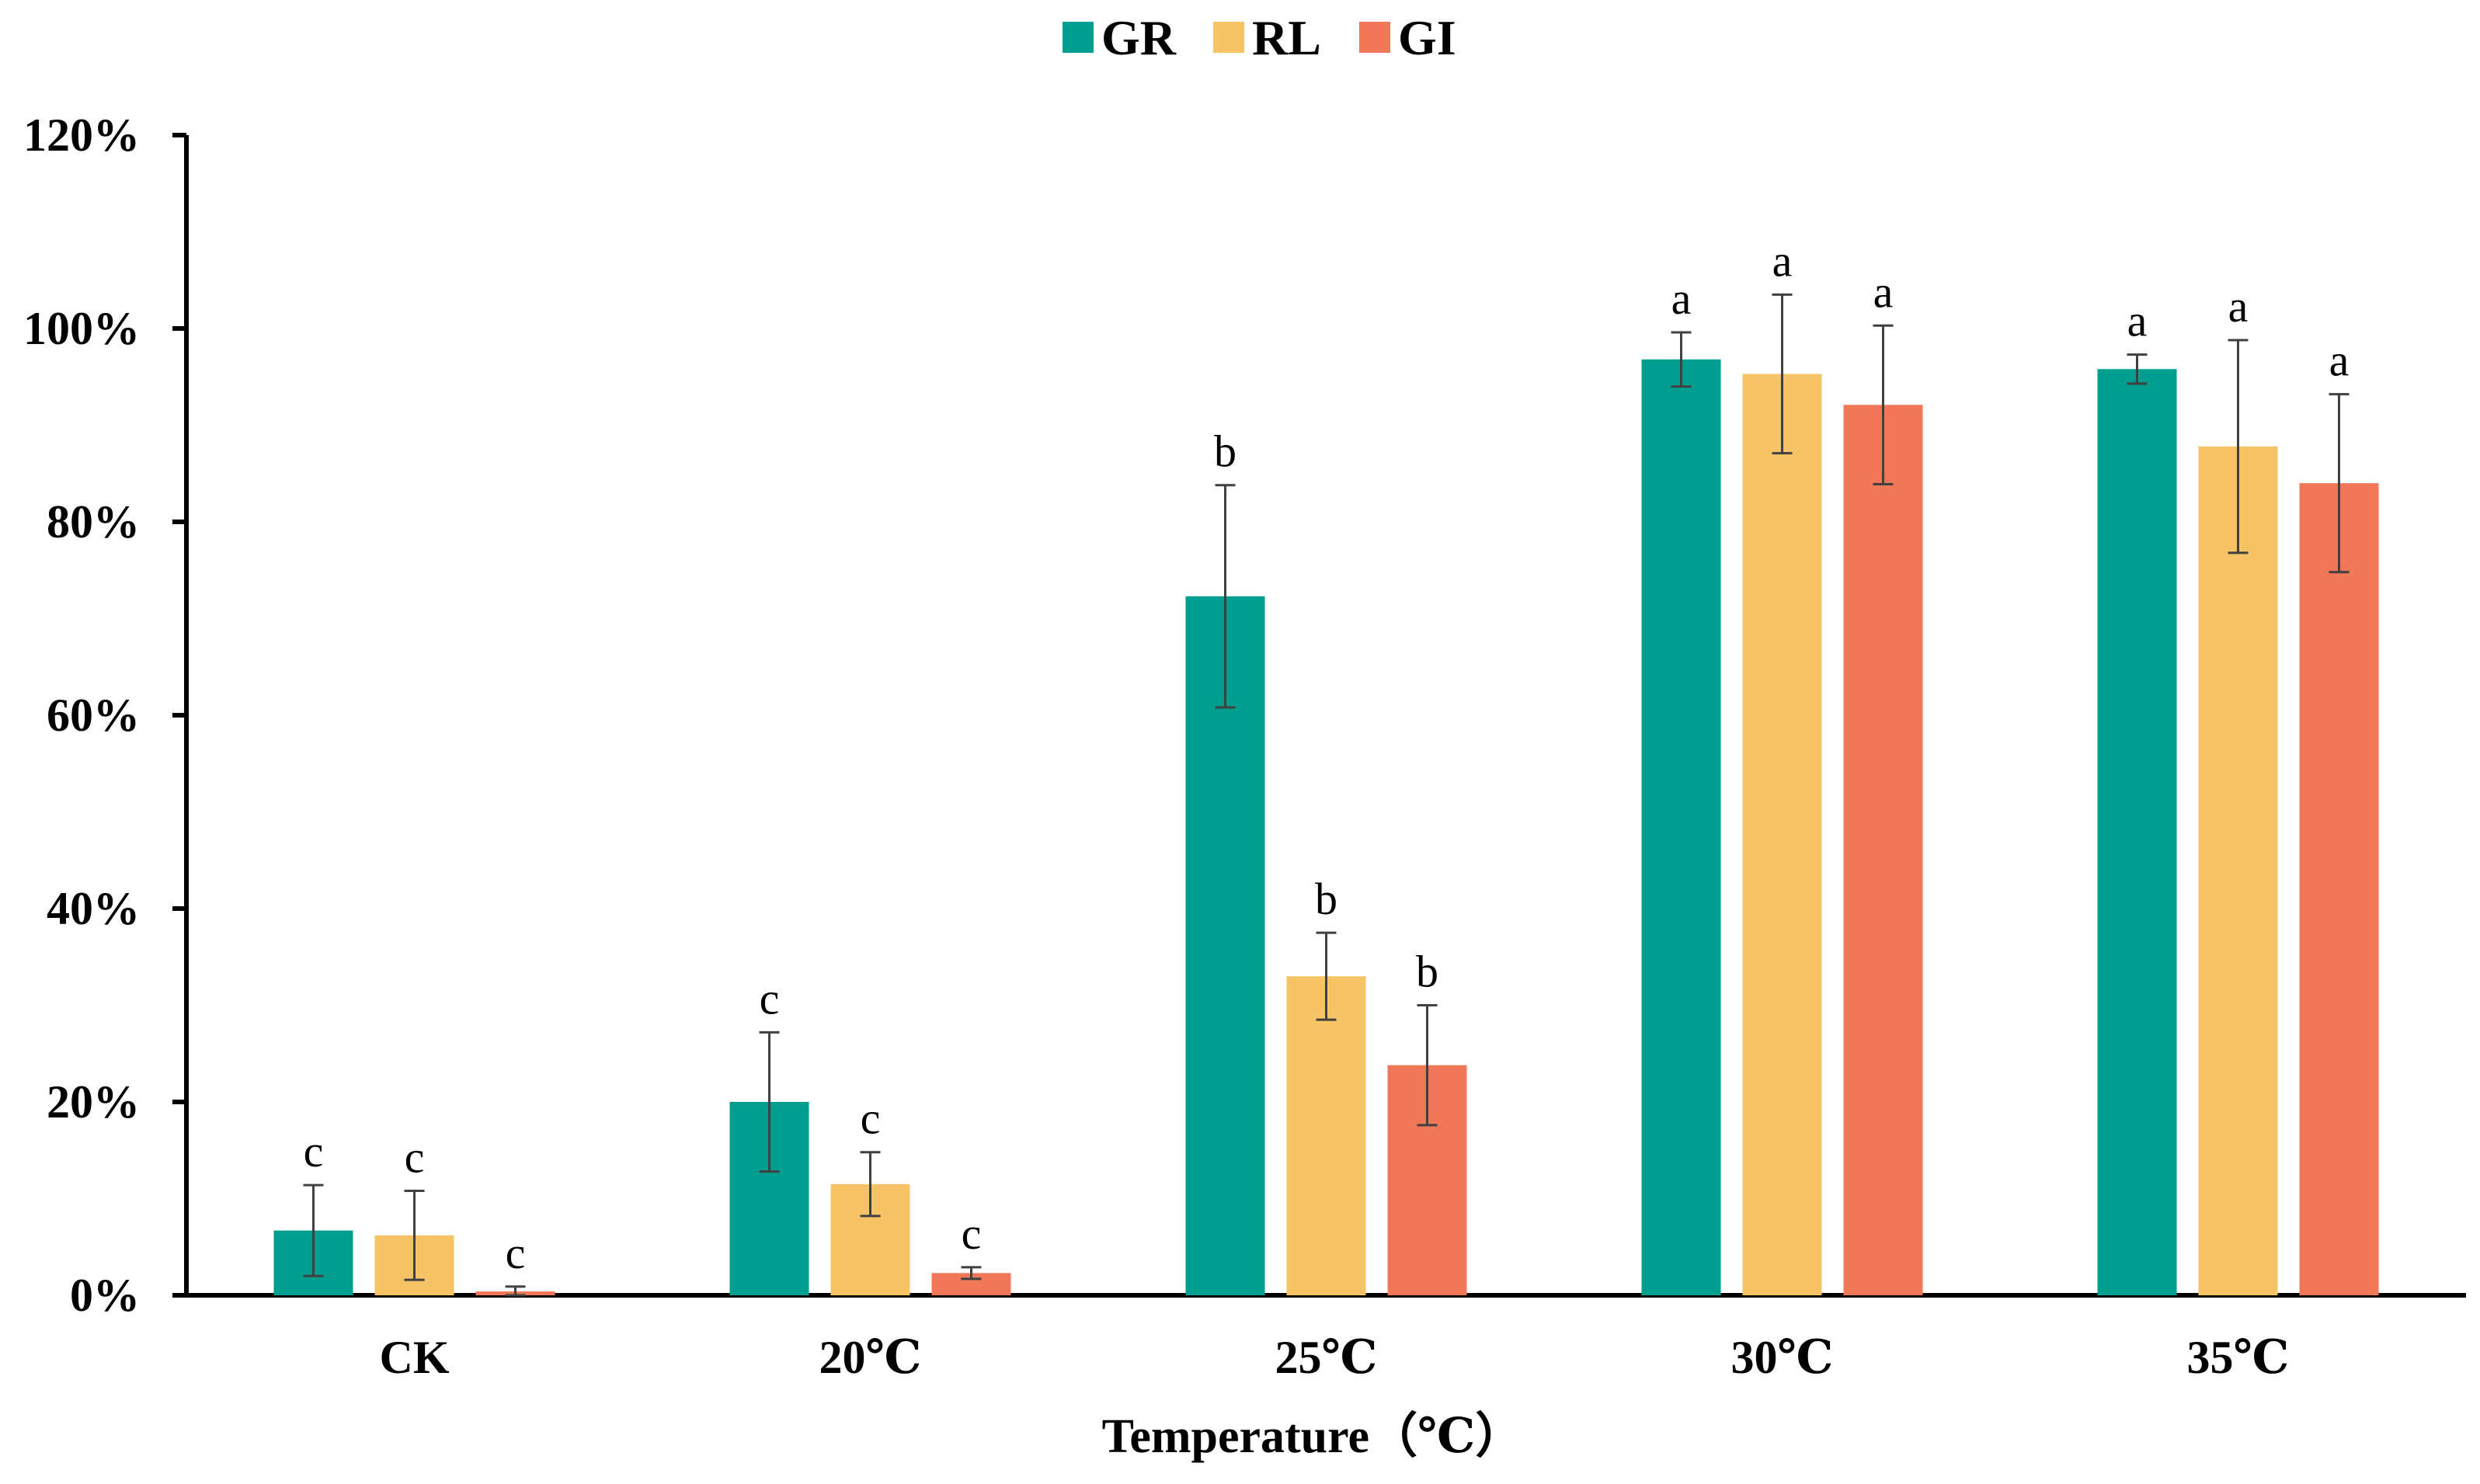 This screenshot has height=1484, width=2480. I want to click on legend-item-gi: GI, so click(1408, 37).